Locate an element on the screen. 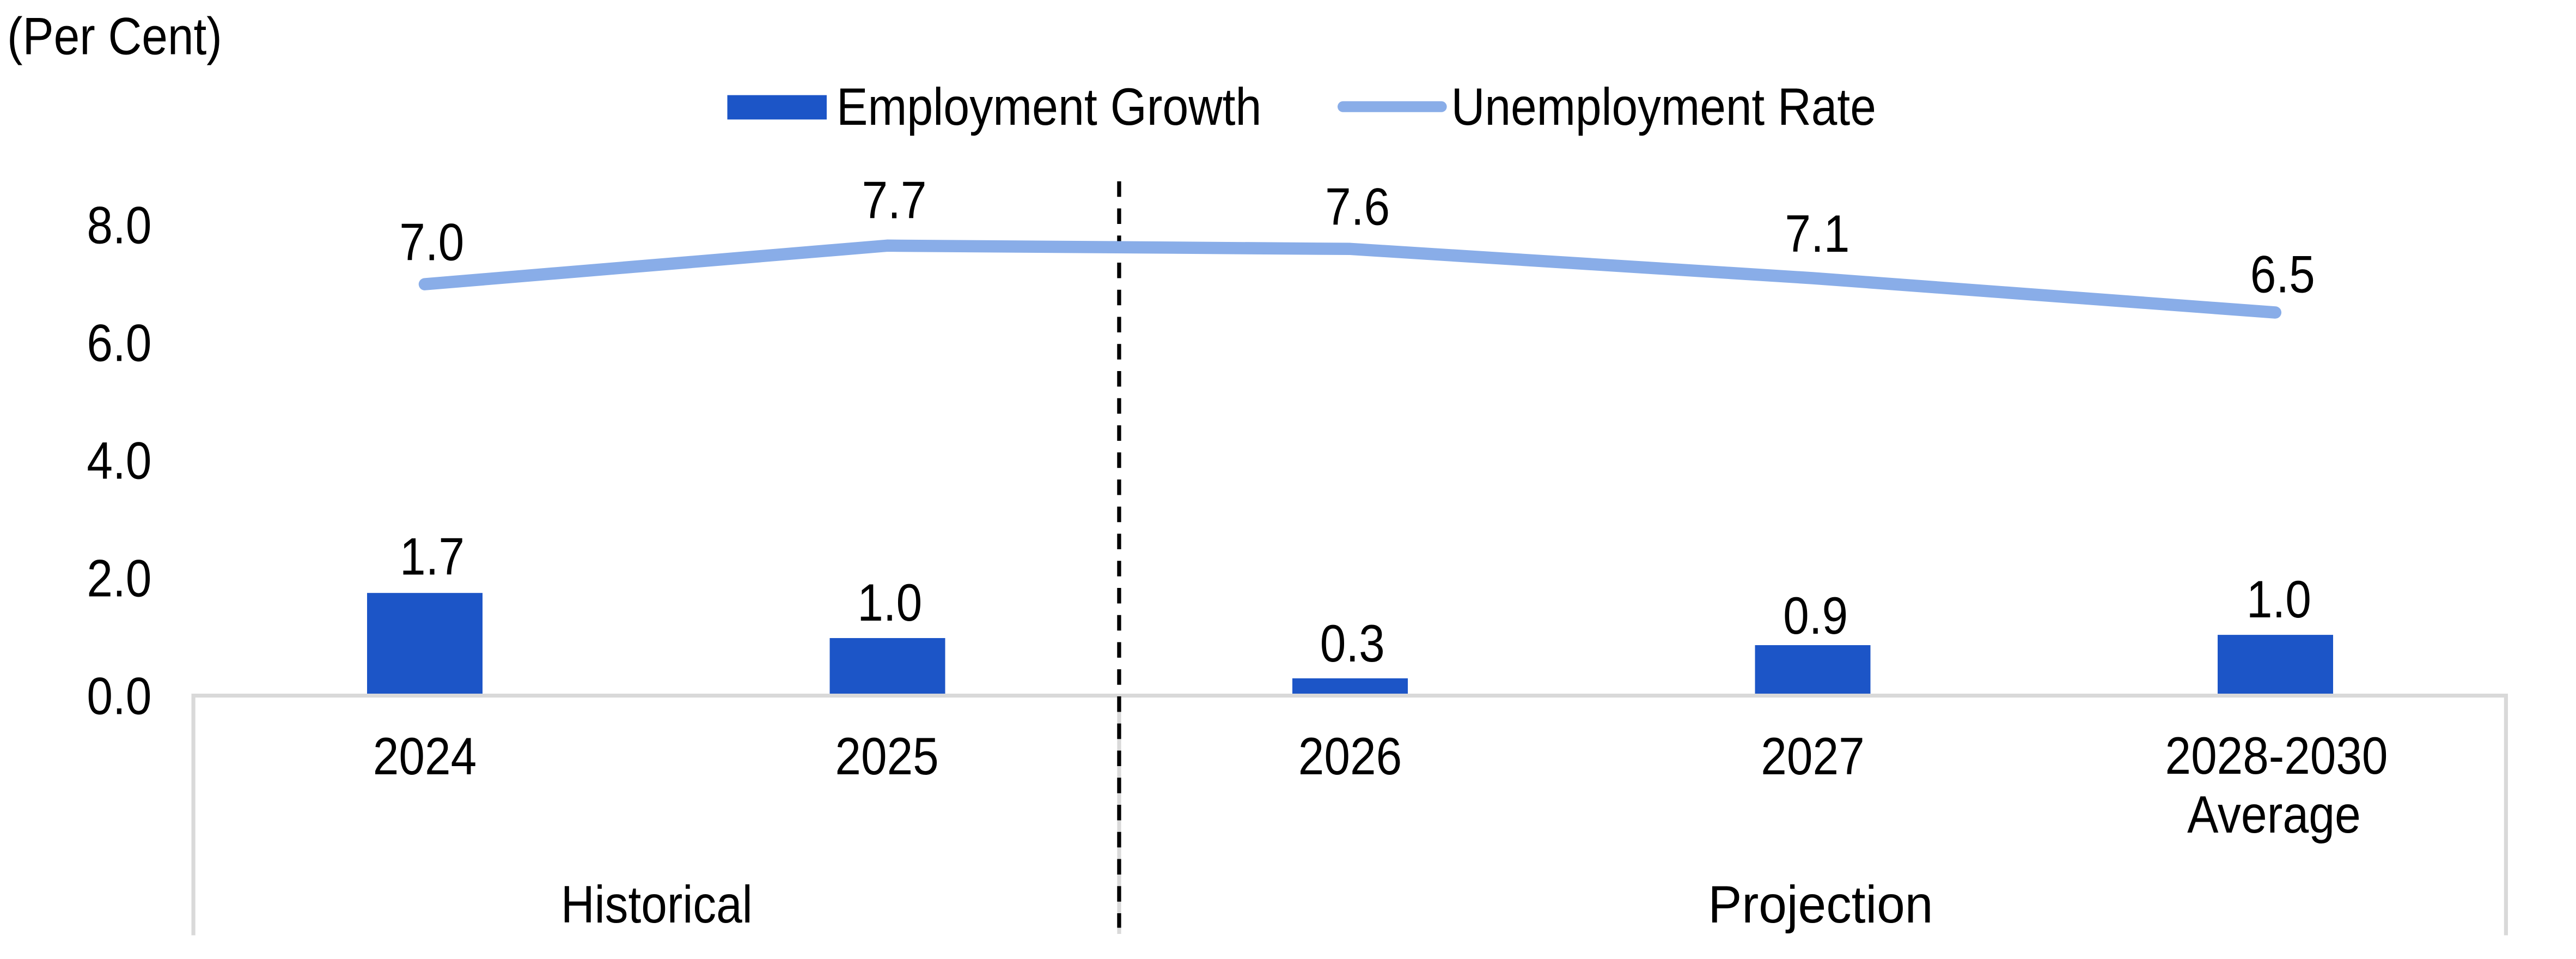 Image resolution: width=2576 pixels, height=959 pixels. svg-text: 6.5 is located at coordinates (2282, 275).